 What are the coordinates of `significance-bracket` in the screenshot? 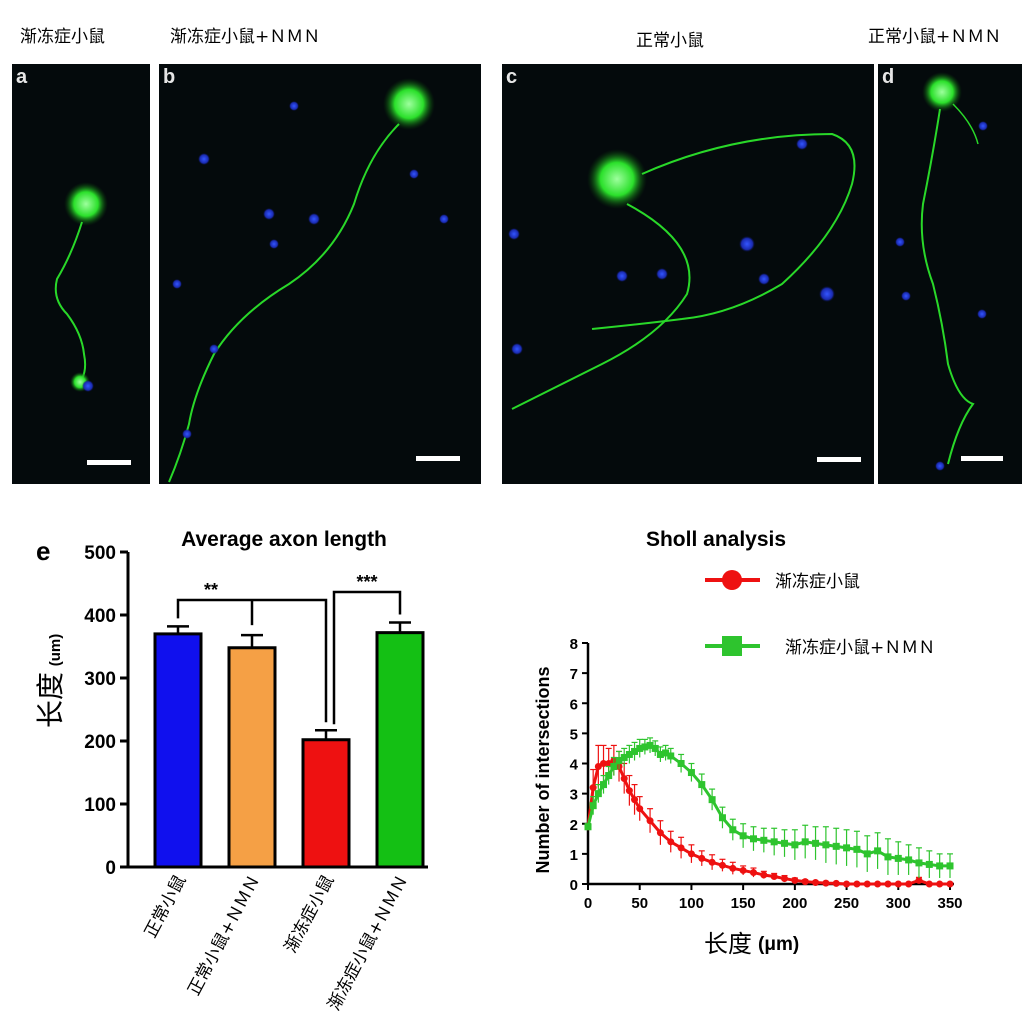 It's located at (367, 657).